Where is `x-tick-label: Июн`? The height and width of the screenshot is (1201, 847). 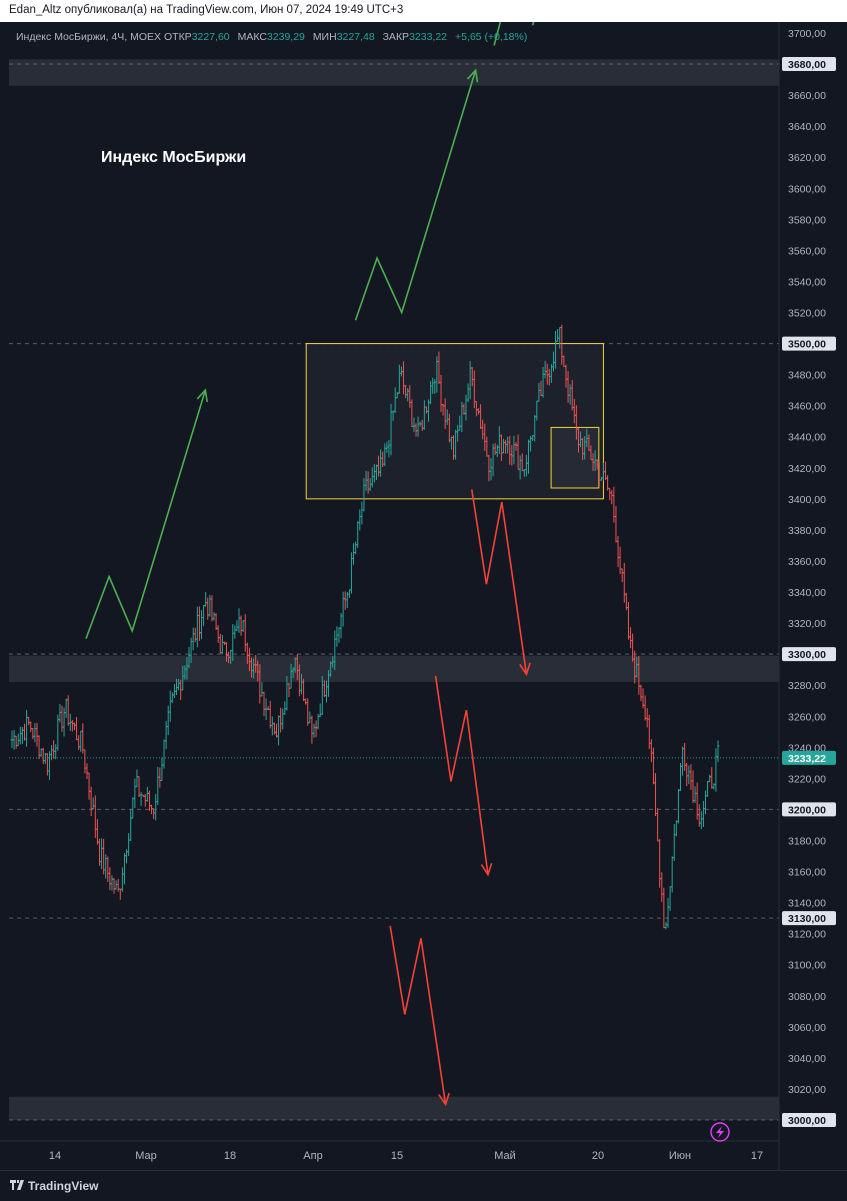
x-tick-label: Июн is located at coordinates (680, 1156).